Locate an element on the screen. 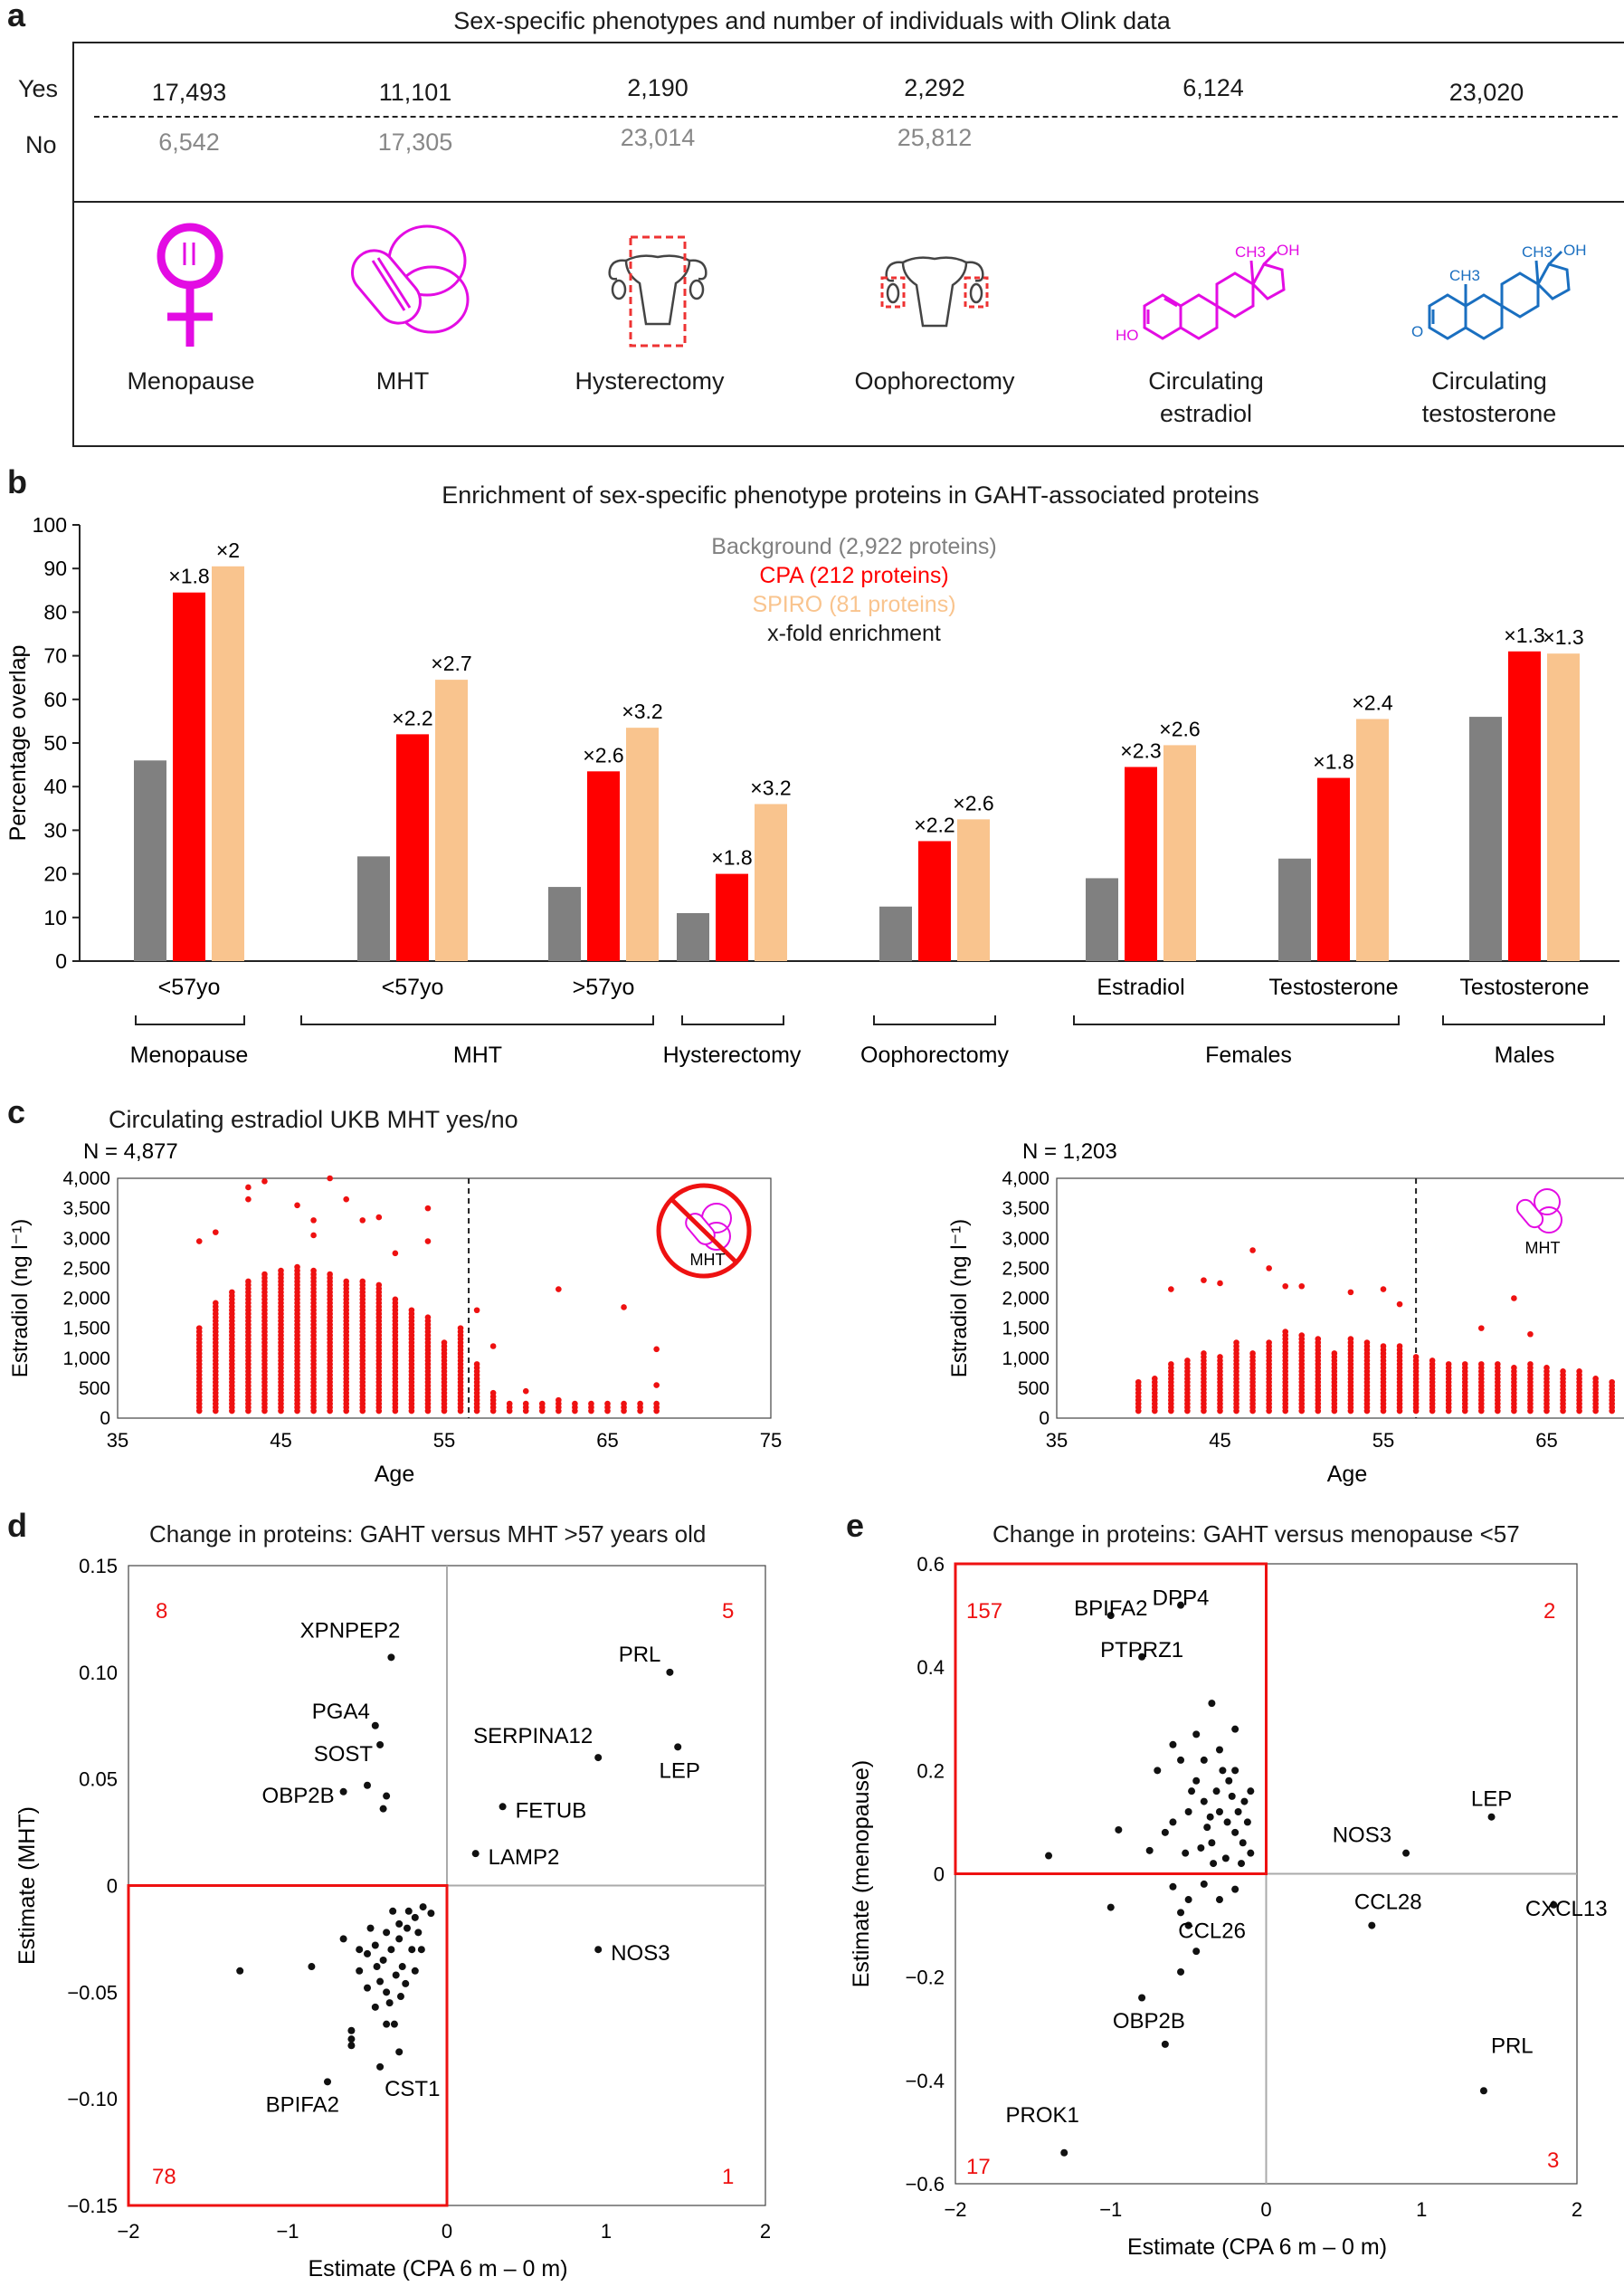 The height and width of the screenshot is (2286, 1624). category-label: >57yo is located at coordinates (604, 988).